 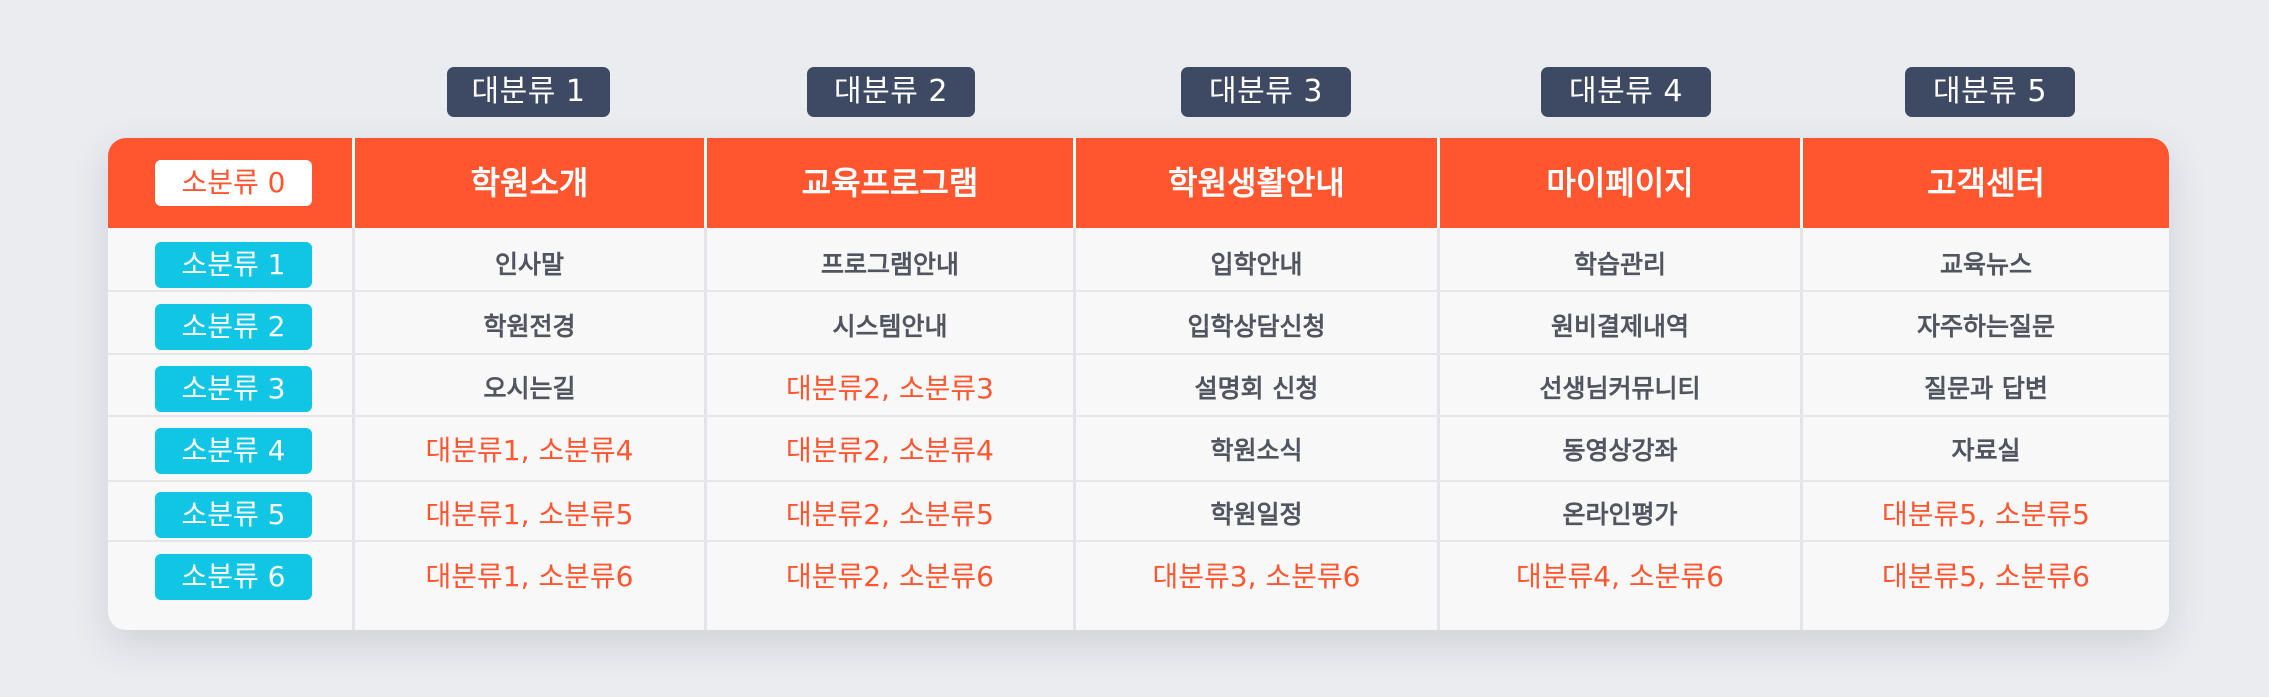 What do you see at coordinates (1620, 514) in the screenshot?
I see `table-cell: 온라인평가` at bounding box center [1620, 514].